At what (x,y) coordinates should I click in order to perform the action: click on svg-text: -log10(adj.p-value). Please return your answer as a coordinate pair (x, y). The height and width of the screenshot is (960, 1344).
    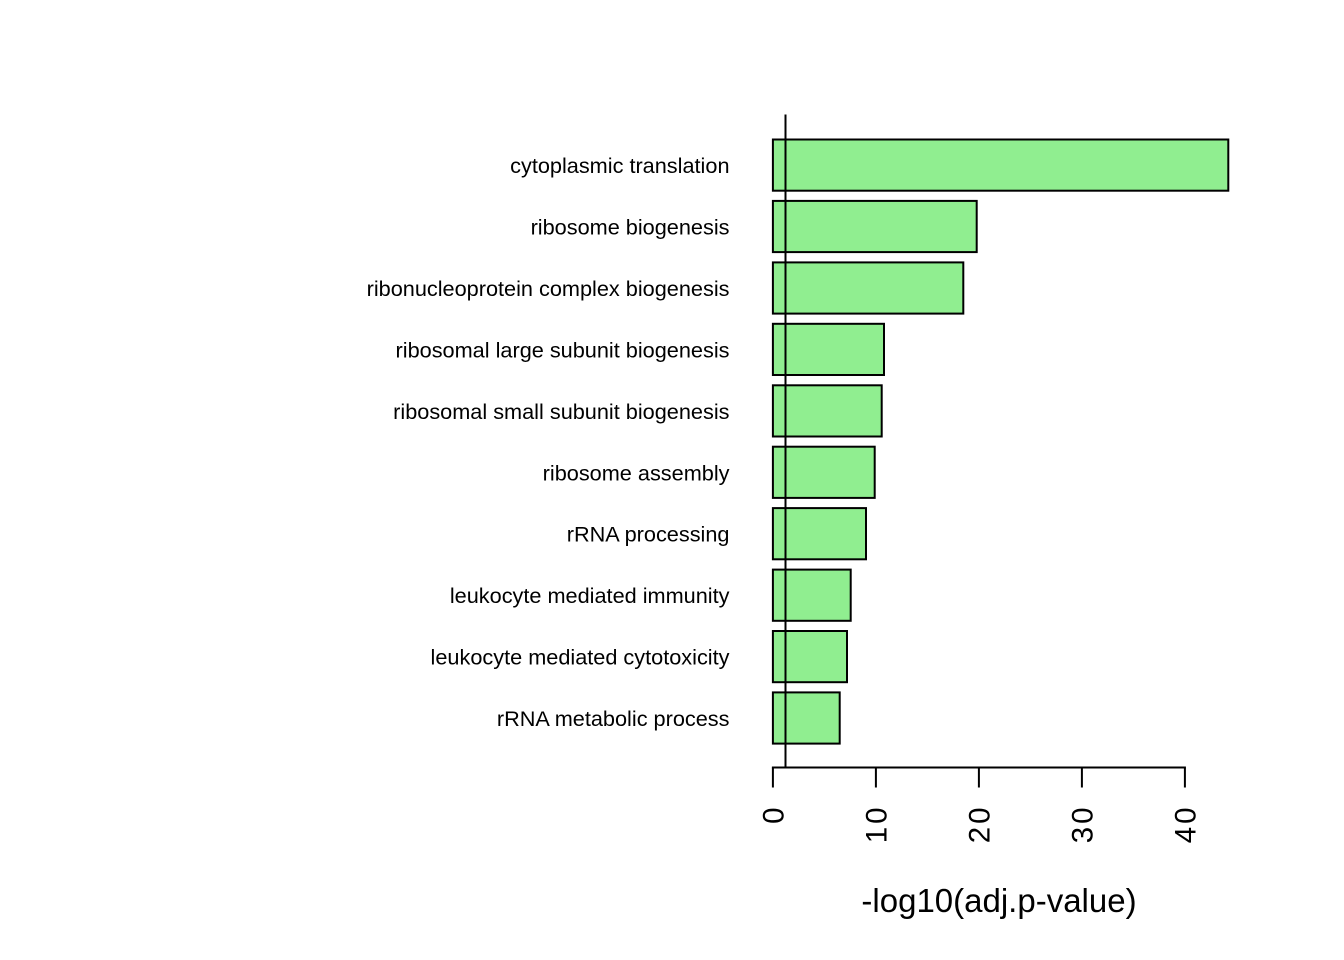
    Looking at the image, I should click on (998, 900).